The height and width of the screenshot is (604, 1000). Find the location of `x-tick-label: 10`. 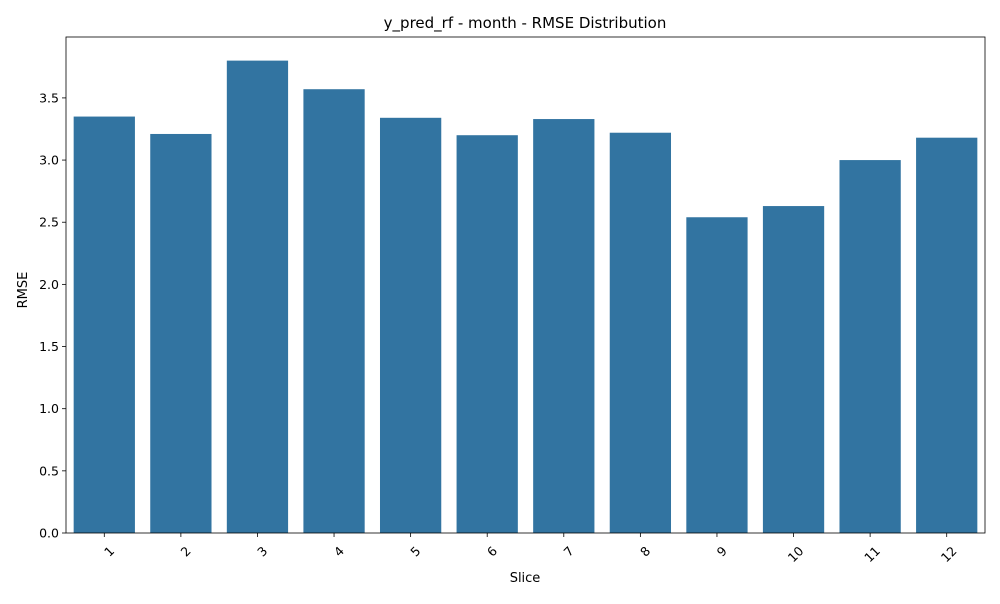

x-tick-label: 10 is located at coordinates (796, 554).